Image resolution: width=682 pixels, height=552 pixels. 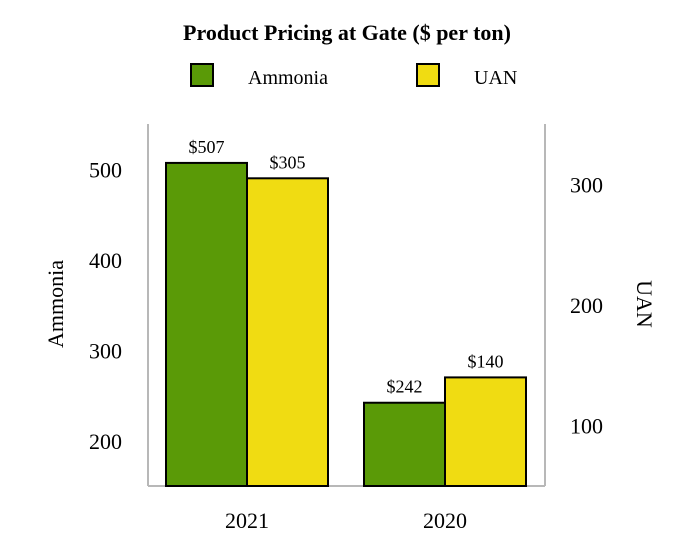 What do you see at coordinates (428, 75) in the screenshot?
I see `legend-swatch-uan` at bounding box center [428, 75].